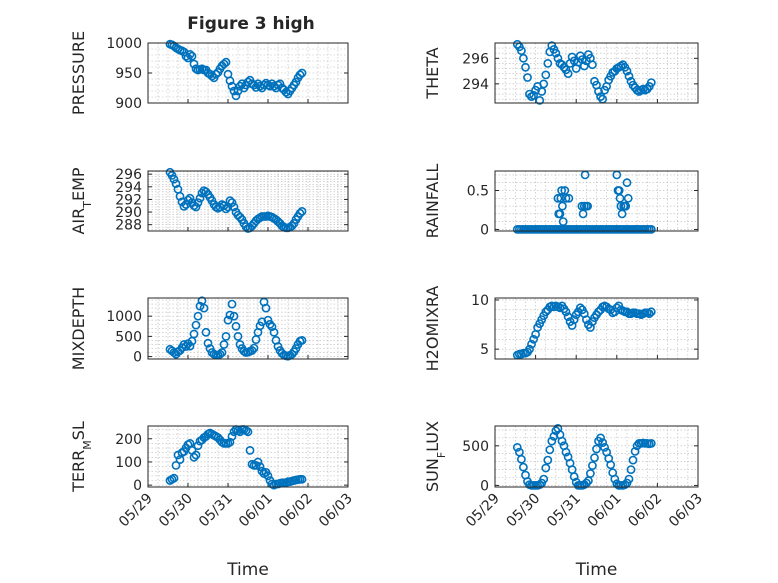 This screenshot has width=778, height=583. What do you see at coordinates (561, 328) in the screenshot?
I see `subplot-h2omixra: 5 10 H2OMIXRA` at bounding box center [561, 328].